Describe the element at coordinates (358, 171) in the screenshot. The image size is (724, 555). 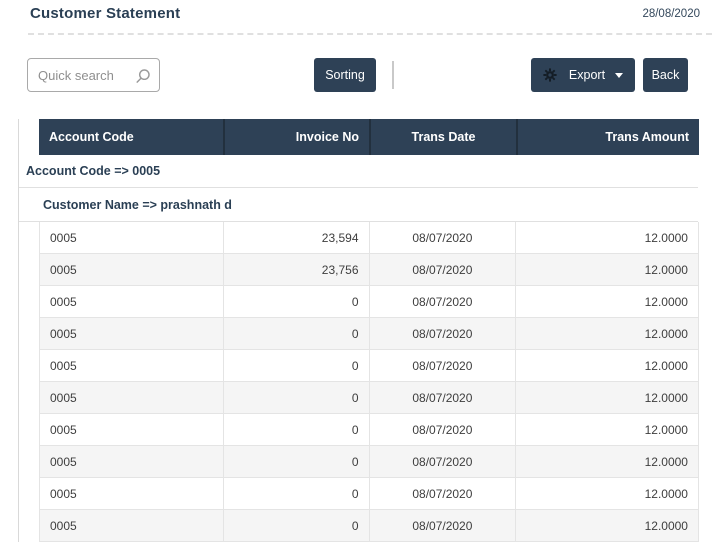
I see `group-row-account-code: Account Code => 0005` at that location.